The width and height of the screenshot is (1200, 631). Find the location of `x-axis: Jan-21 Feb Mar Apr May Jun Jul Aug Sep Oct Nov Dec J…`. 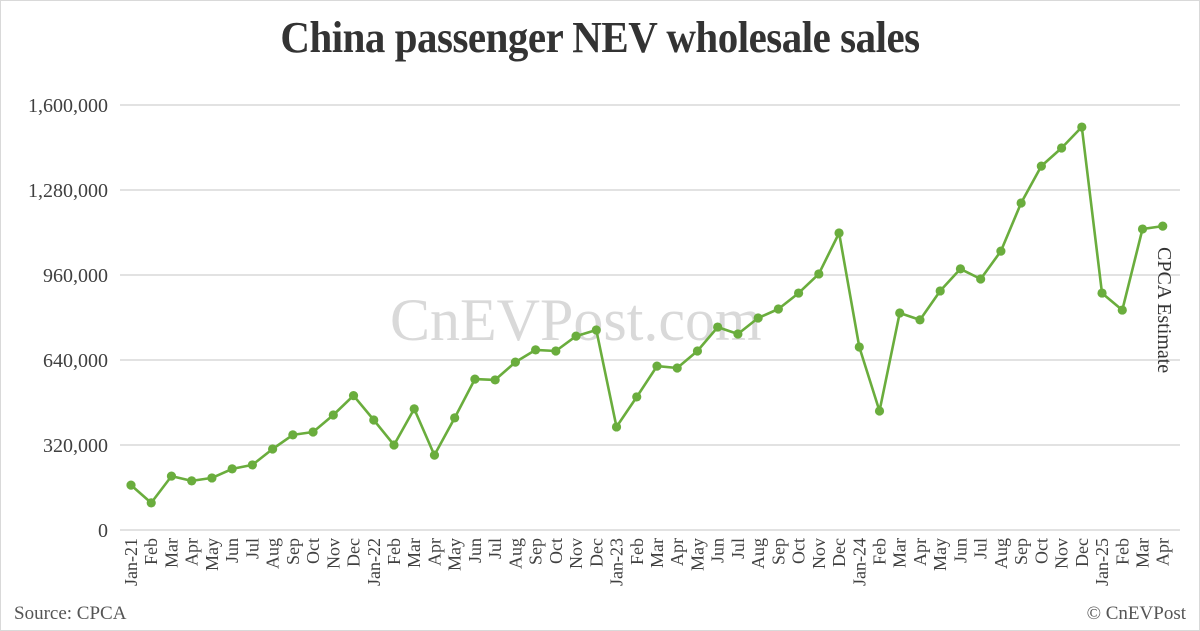

x-axis: Jan-21 Feb Mar Apr May Jun Jul Aug Sep Oct Nov Dec J… is located at coordinates (647, 562).